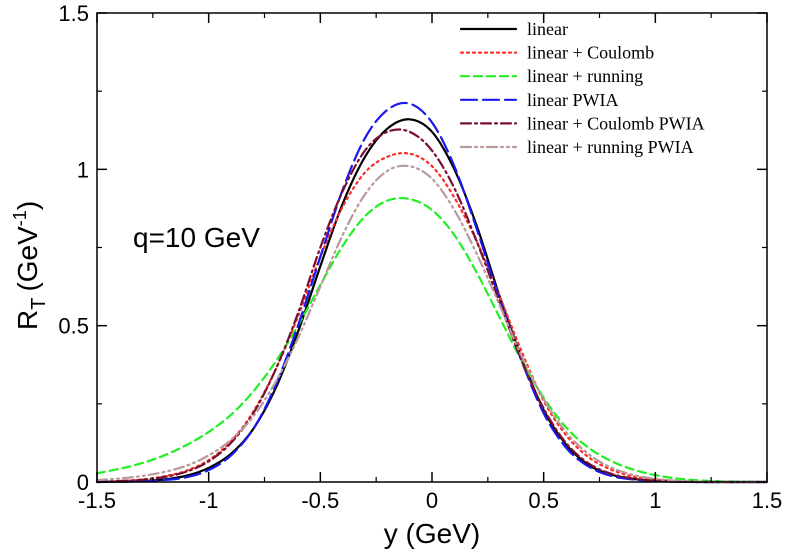 This screenshot has height=554, width=787. Describe the element at coordinates (83, 482) in the screenshot. I see `y-tick-label-0: 0` at that location.